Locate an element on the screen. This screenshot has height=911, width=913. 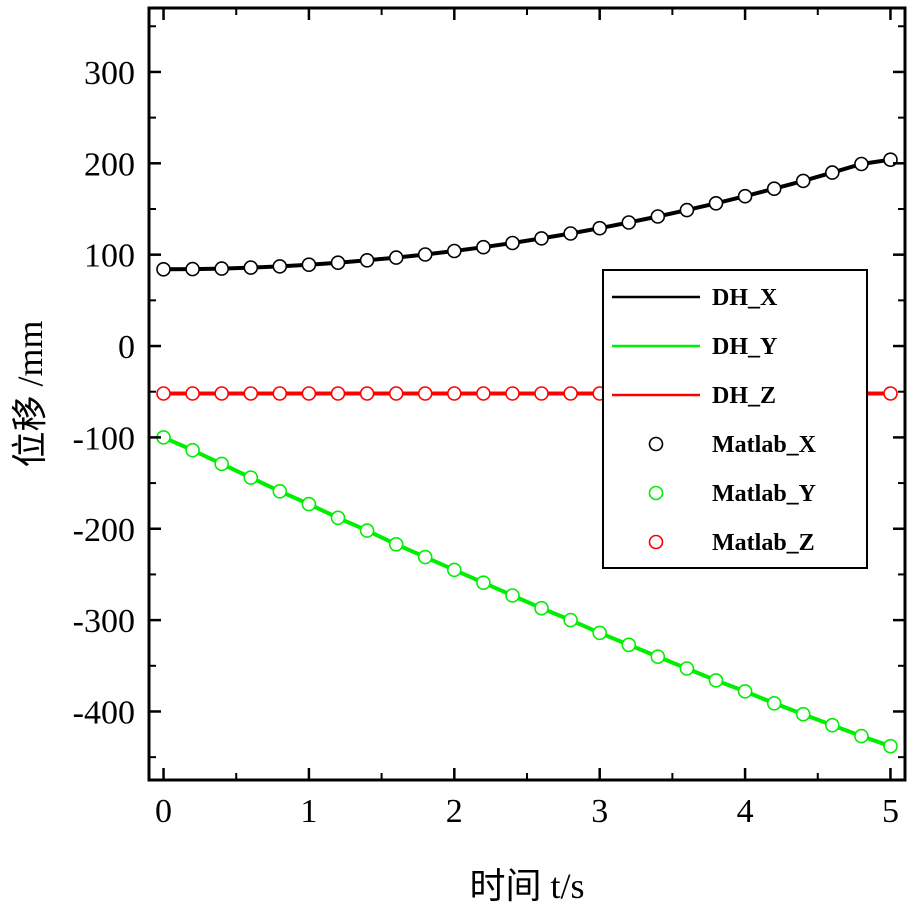
legend-label-matlab-x: Matlab_X is located at coordinates (764, 445).